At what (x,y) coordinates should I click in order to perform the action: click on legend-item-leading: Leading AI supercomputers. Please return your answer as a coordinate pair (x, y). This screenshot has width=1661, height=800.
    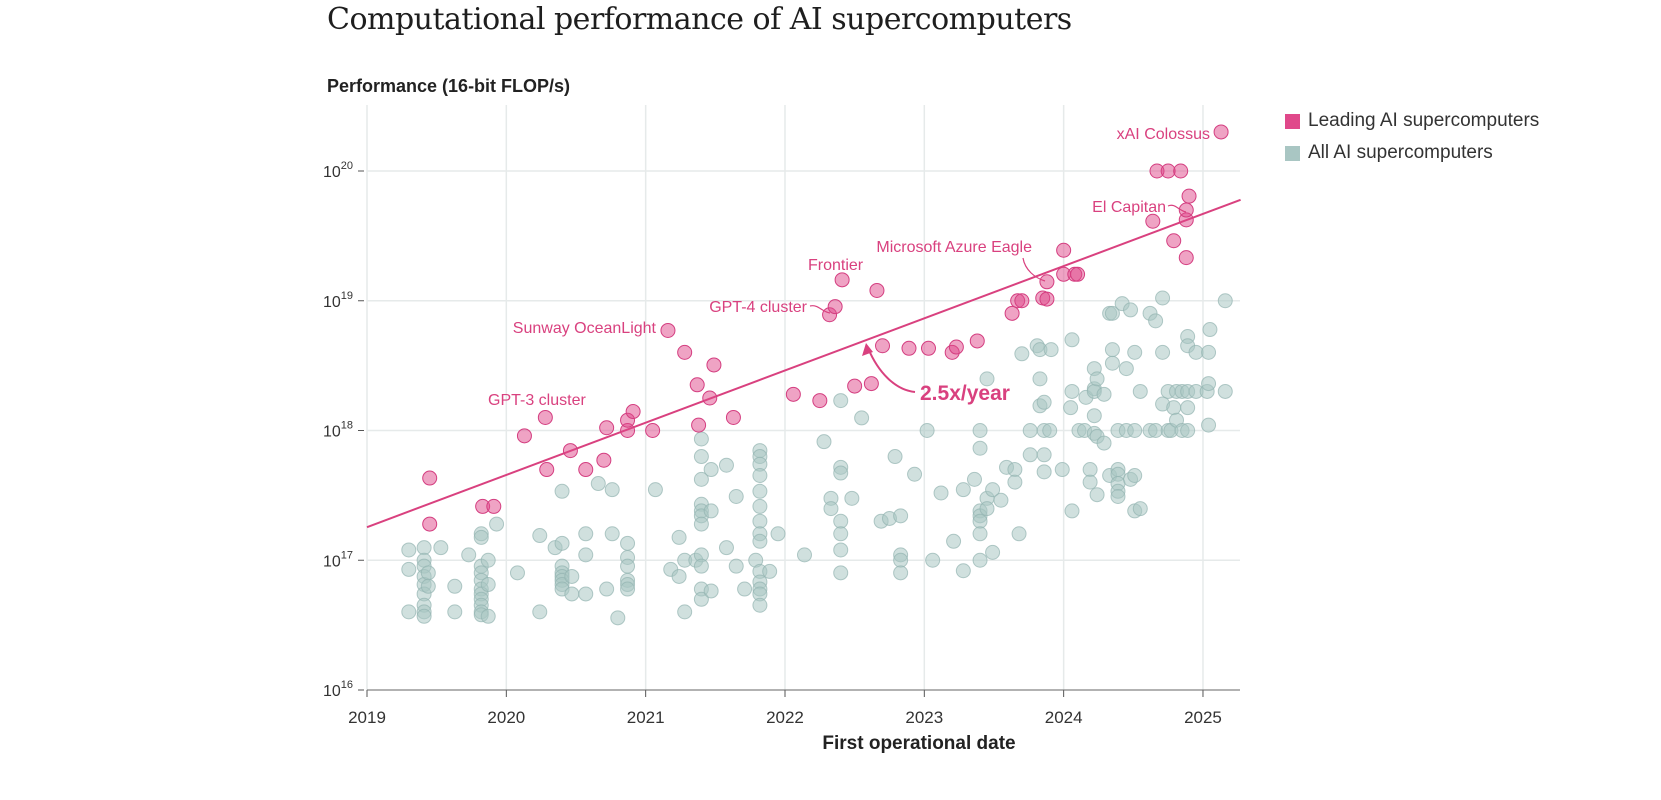
    Looking at the image, I should click on (1412, 121).